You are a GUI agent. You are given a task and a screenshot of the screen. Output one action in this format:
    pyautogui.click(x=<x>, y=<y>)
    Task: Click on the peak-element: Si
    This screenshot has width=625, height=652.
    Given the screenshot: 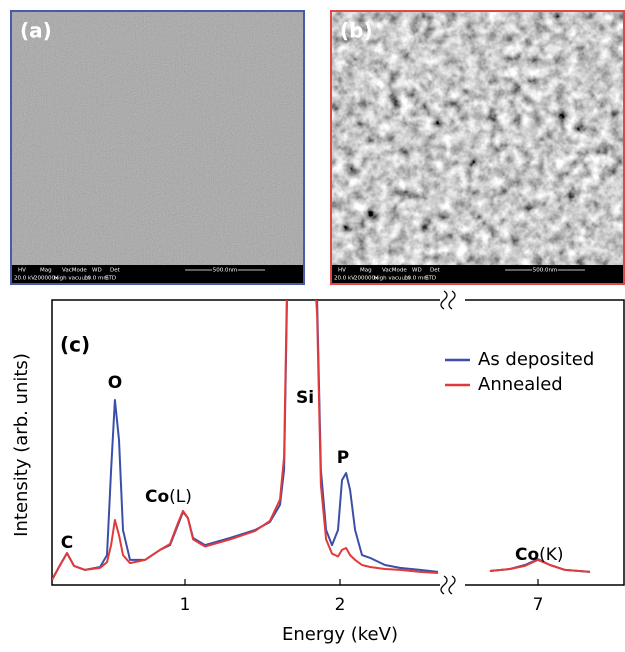 What is the action you would take?
    pyautogui.click(x=305, y=398)
    